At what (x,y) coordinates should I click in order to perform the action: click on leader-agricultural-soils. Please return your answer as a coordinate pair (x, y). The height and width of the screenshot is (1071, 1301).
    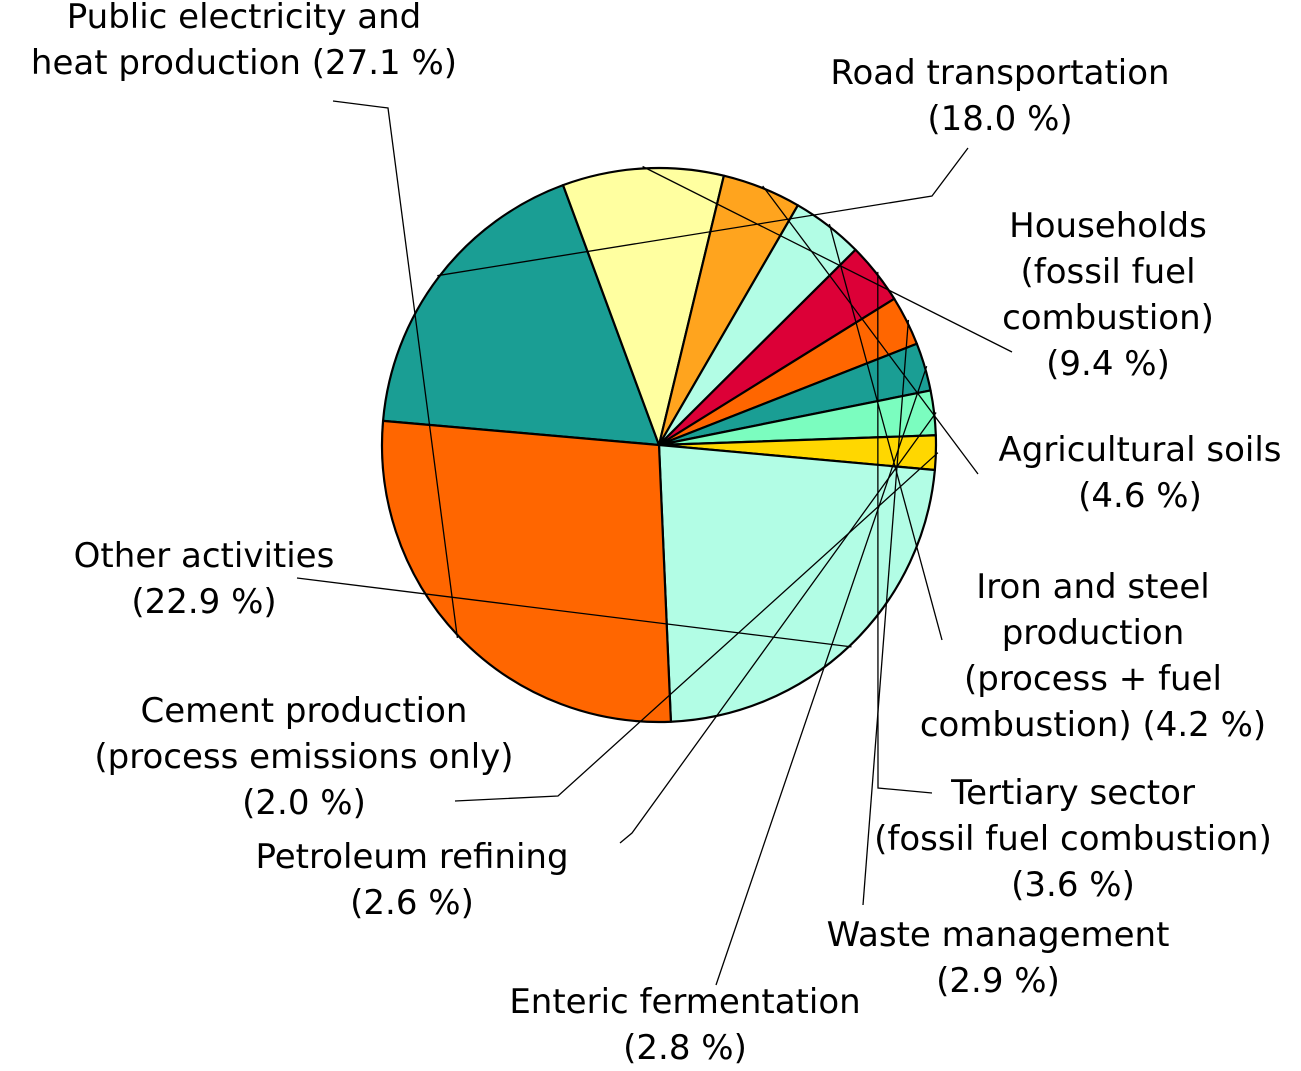
    Looking at the image, I should click on (870, 330).